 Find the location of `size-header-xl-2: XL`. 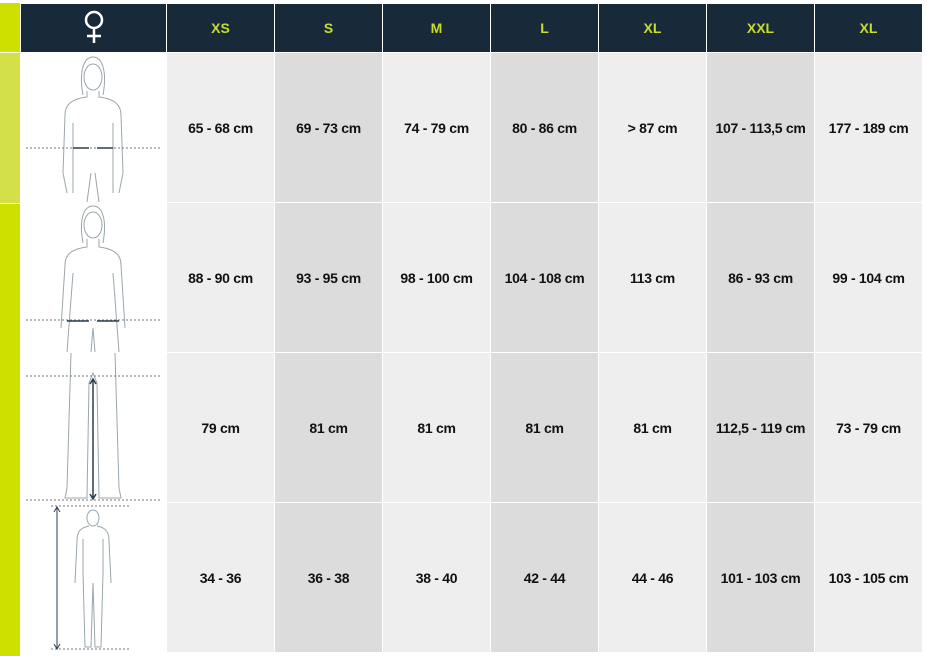

size-header-xl-2: XL is located at coordinates (868, 28).